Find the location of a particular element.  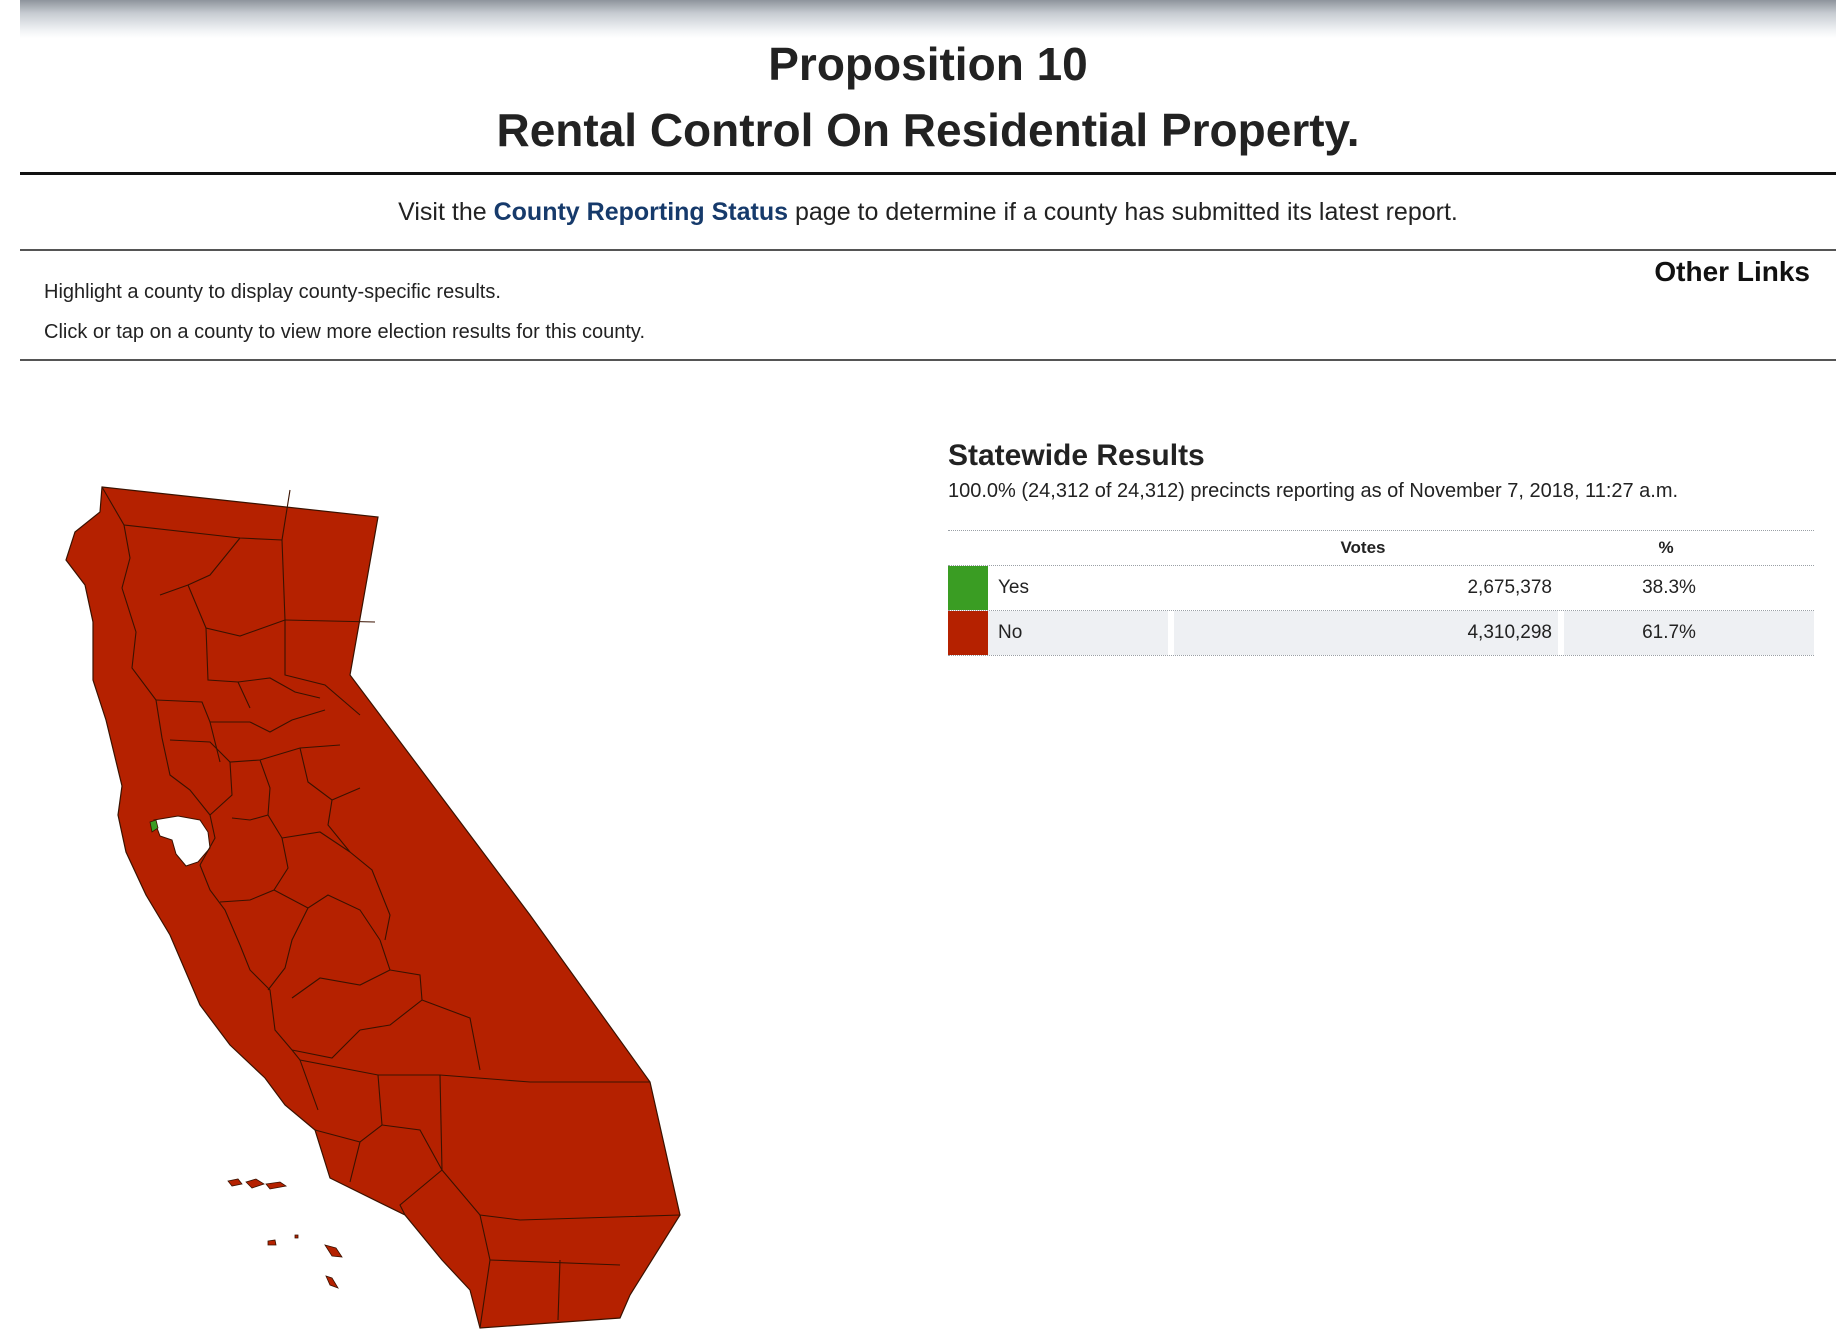

county-reporting-status-link: County Reporting Status is located at coordinates (641, 212).